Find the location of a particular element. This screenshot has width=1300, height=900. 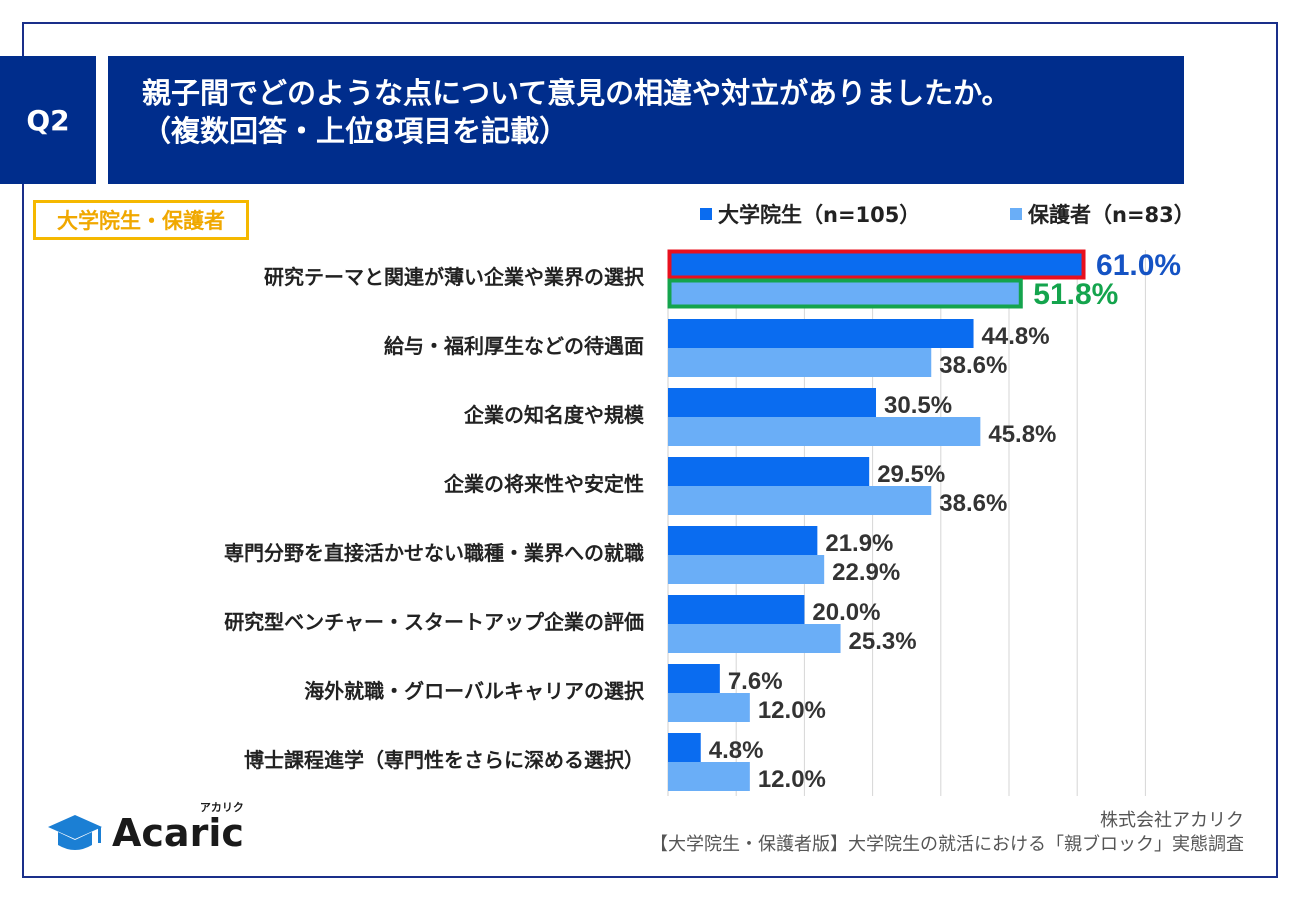

data-label: 21.9% is located at coordinates (859, 543).